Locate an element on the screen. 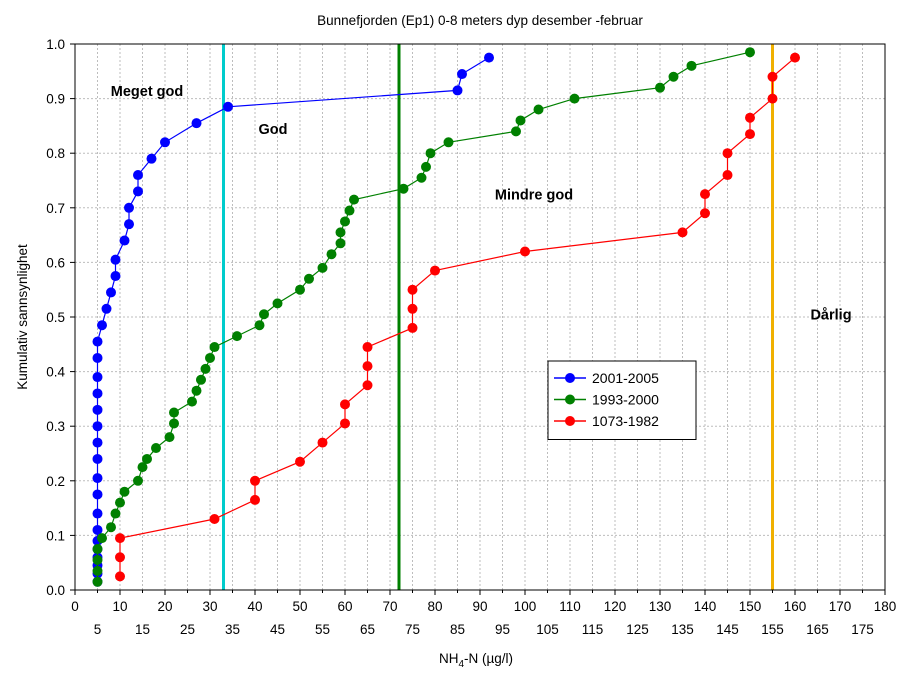  x-tick-label: 120 is located at coordinates (615, 606).